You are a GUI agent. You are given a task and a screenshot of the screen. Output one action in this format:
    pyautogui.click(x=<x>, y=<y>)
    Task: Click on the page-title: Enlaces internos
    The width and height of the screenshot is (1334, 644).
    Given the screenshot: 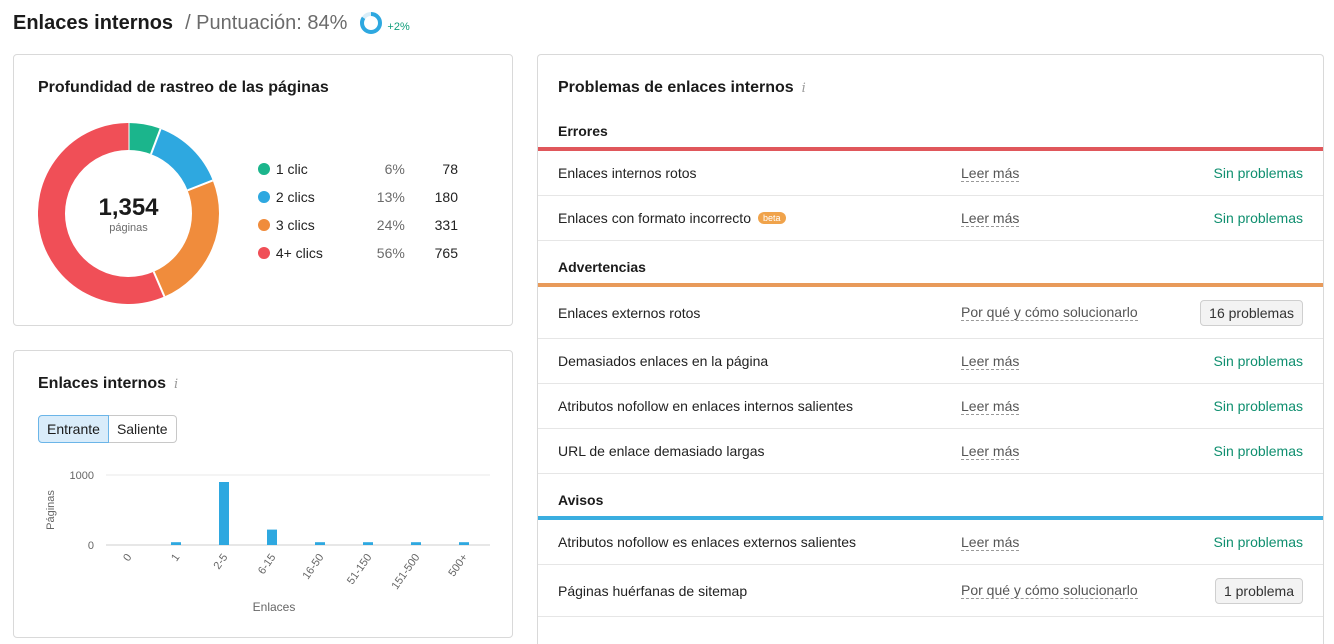 What is the action you would take?
    pyautogui.click(x=93, y=22)
    